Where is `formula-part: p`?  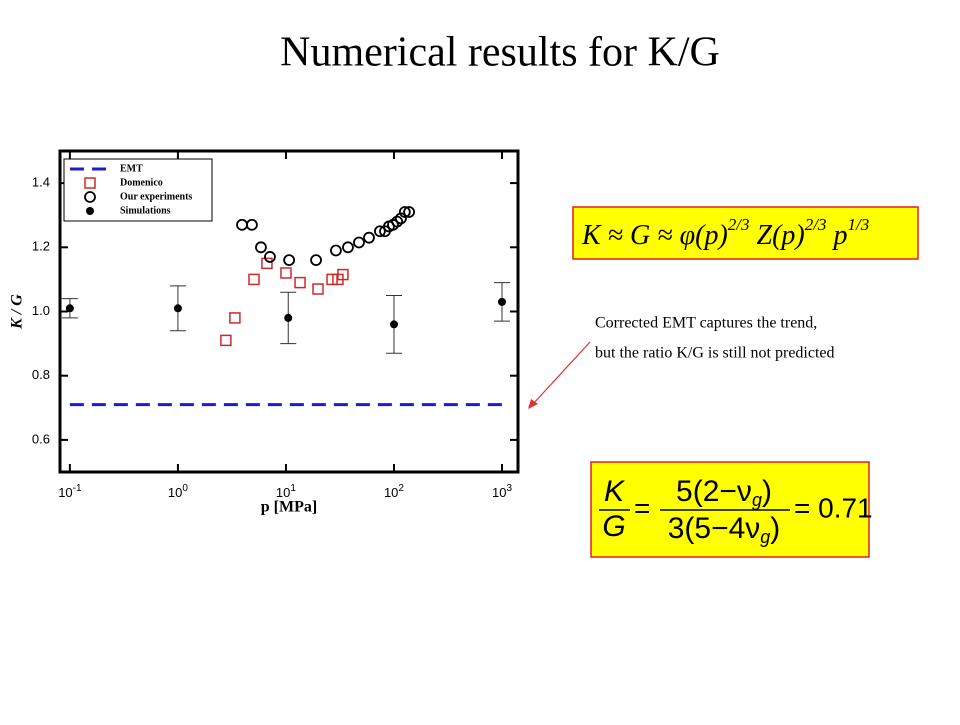
formula-part: p is located at coordinates (836, 235).